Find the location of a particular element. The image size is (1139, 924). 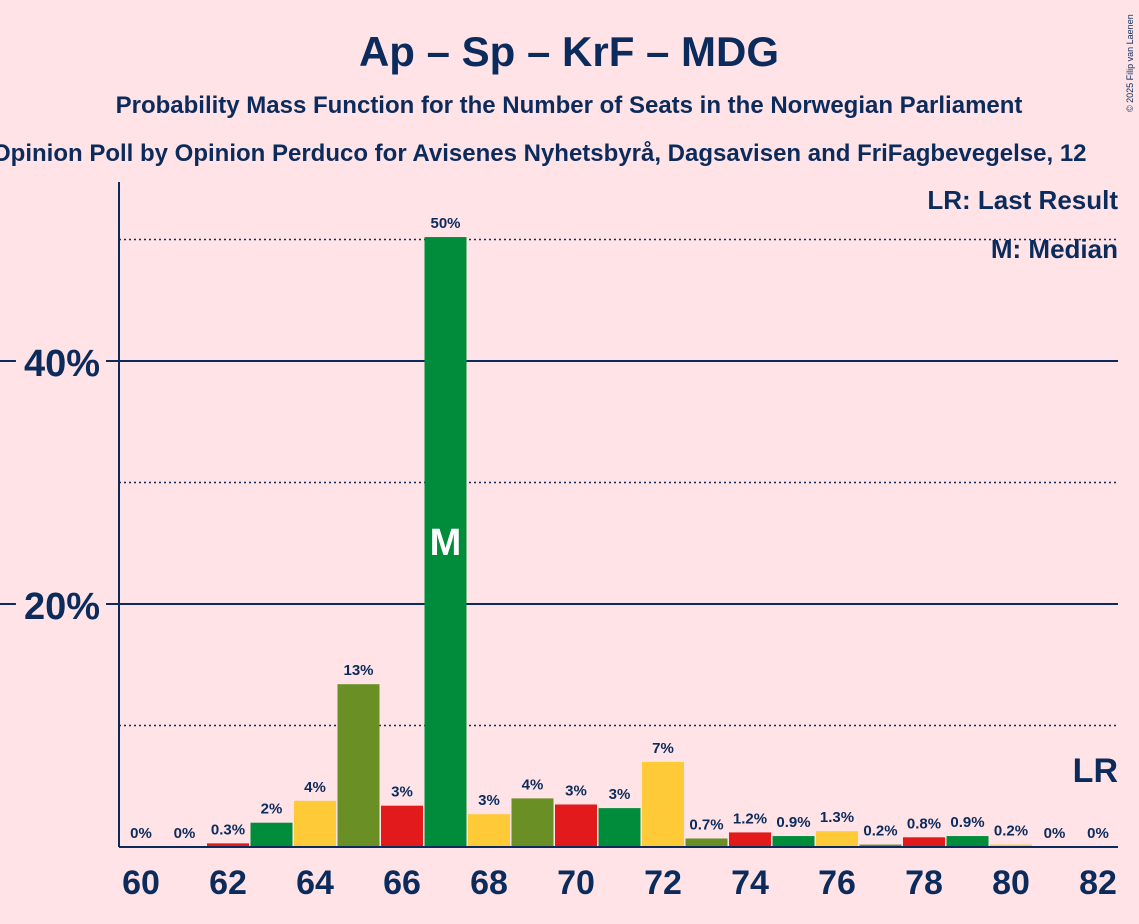

y-tick-label: 20% is located at coordinates (62, 607).